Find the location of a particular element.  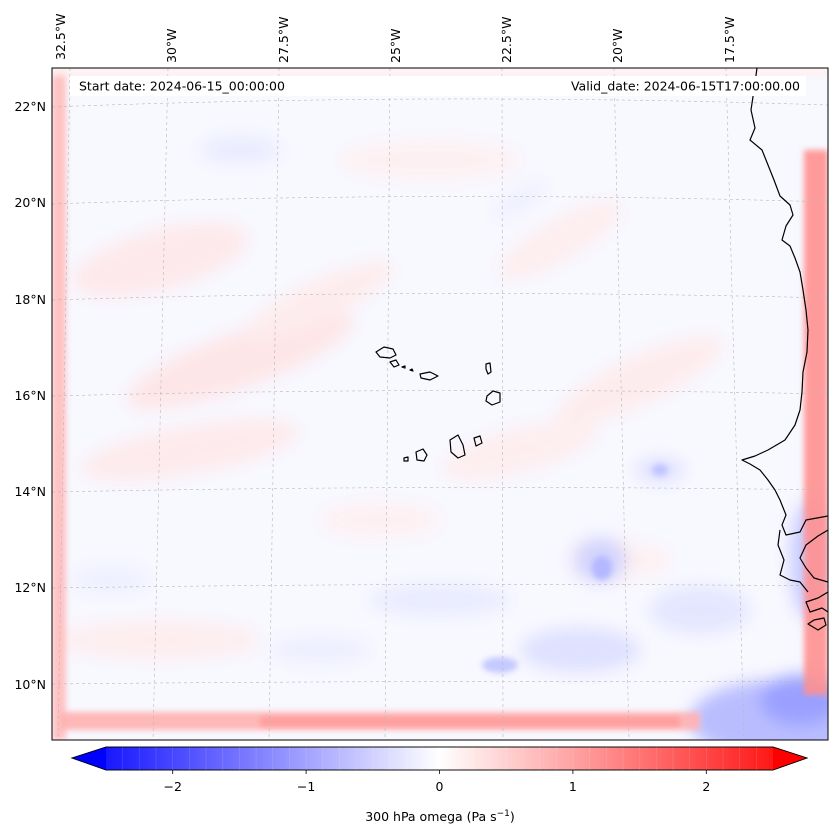

latitude-labels: 22°N 20°N 18°N 16°N 14°N 12°N 10°N is located at coordinates (30, 395).